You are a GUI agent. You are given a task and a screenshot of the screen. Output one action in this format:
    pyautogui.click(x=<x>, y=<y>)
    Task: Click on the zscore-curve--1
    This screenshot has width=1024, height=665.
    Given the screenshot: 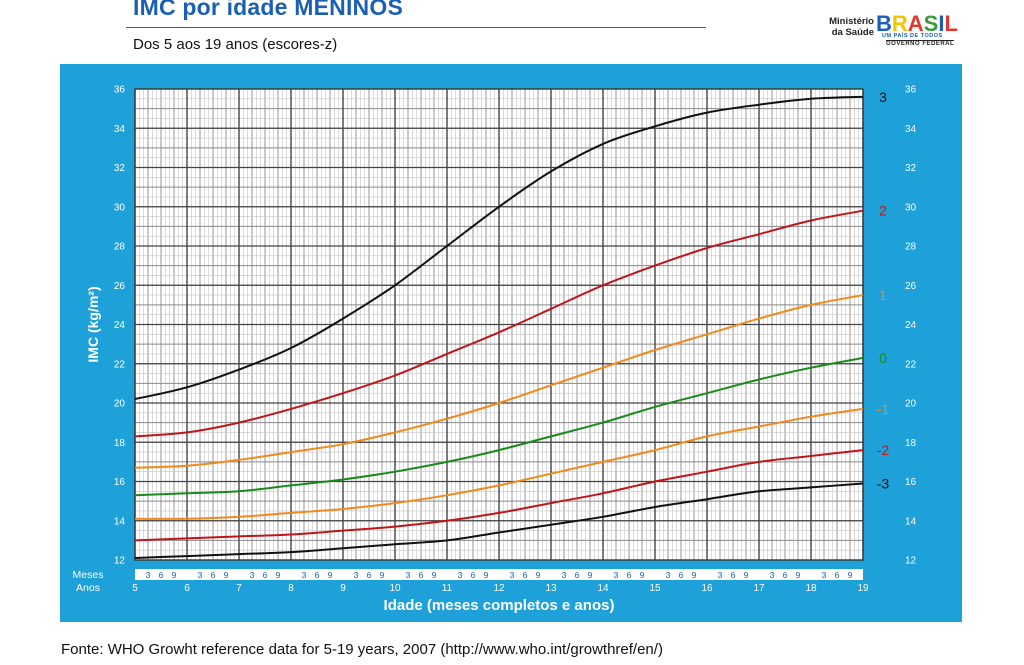 What is the action you would take?
    pyautogui.click(x=499, y=463)
    